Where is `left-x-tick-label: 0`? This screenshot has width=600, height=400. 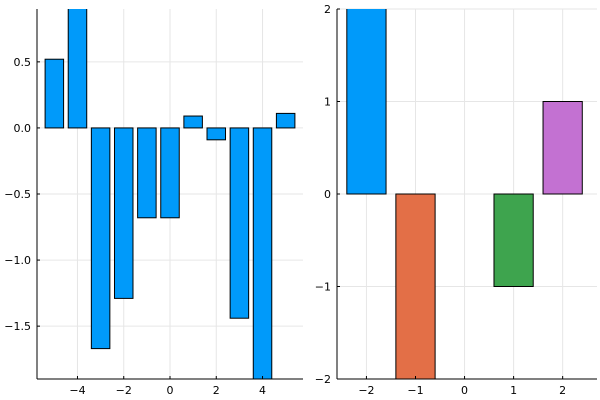 left-x-tick-label: 0 is located at coordinates (170, 390).